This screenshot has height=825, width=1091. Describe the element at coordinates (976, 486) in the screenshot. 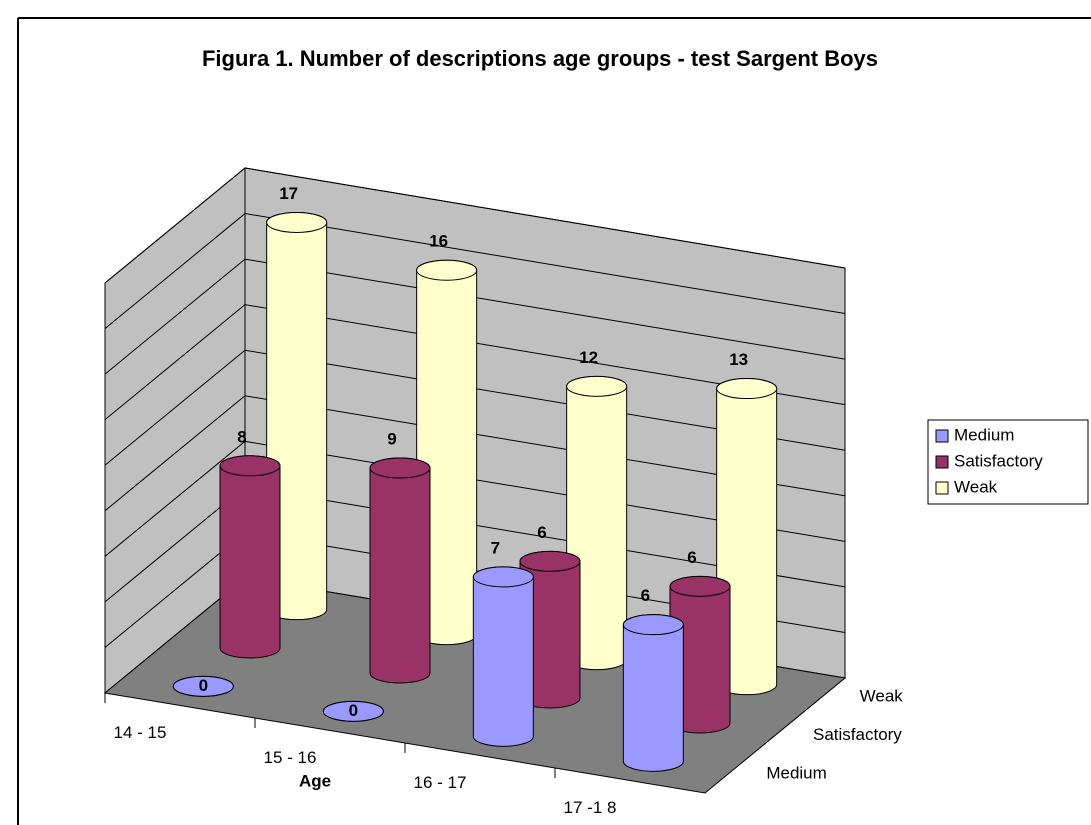

I see `legend-label: Weak` at that location.